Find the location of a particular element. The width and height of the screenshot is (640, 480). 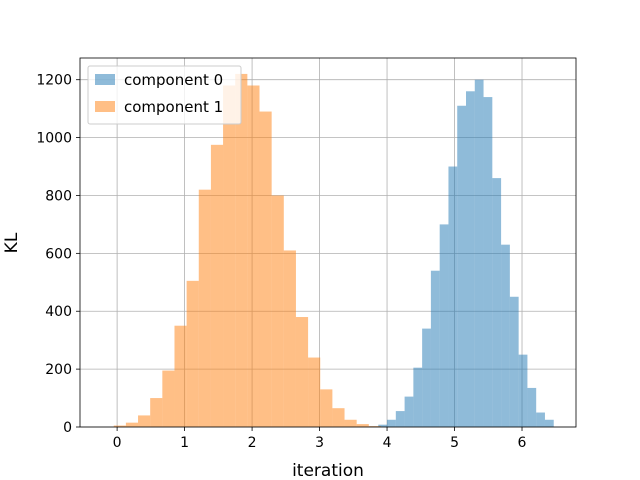

legend-label-component-1: component 1 is located at coordinates (173, 107).